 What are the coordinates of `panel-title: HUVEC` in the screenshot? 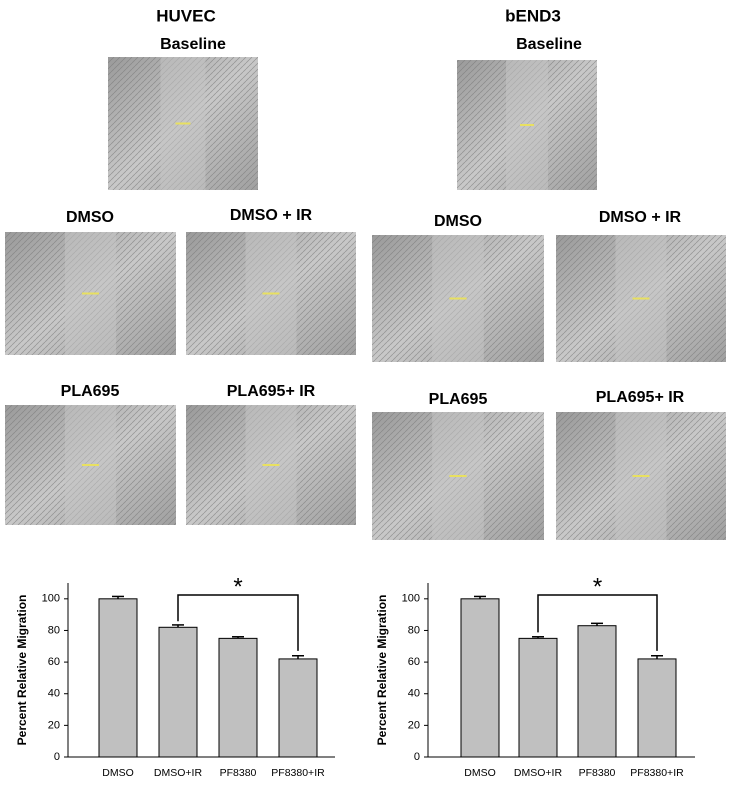 It's located at (186, 15).